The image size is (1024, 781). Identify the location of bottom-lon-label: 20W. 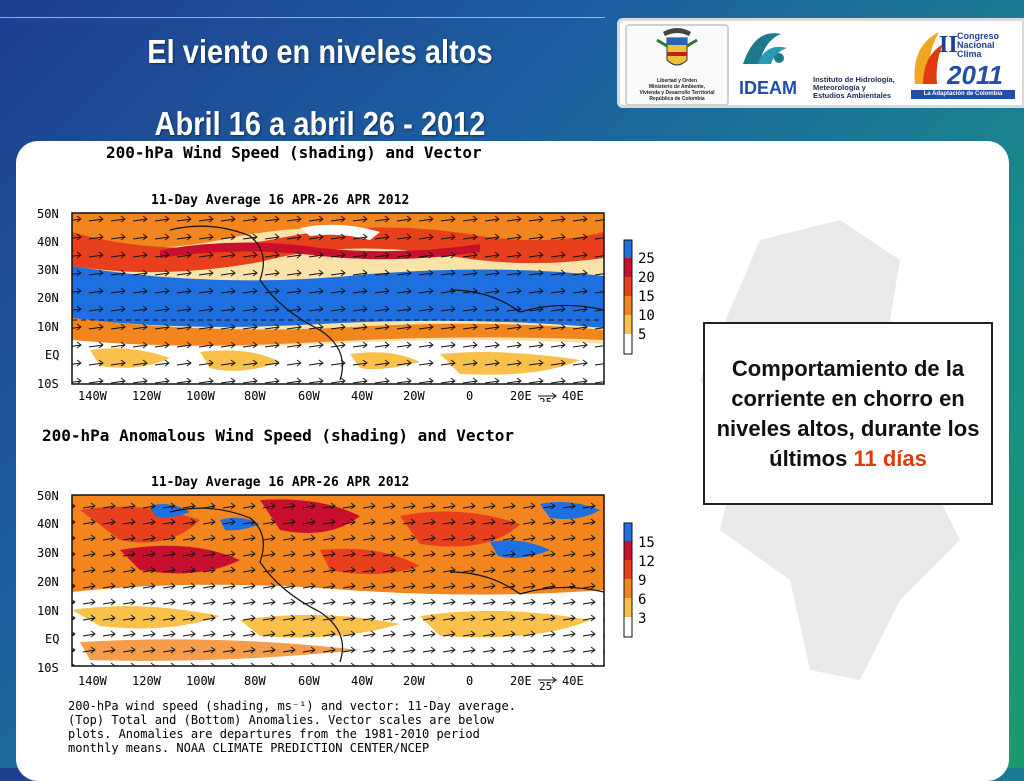
(414, 681).